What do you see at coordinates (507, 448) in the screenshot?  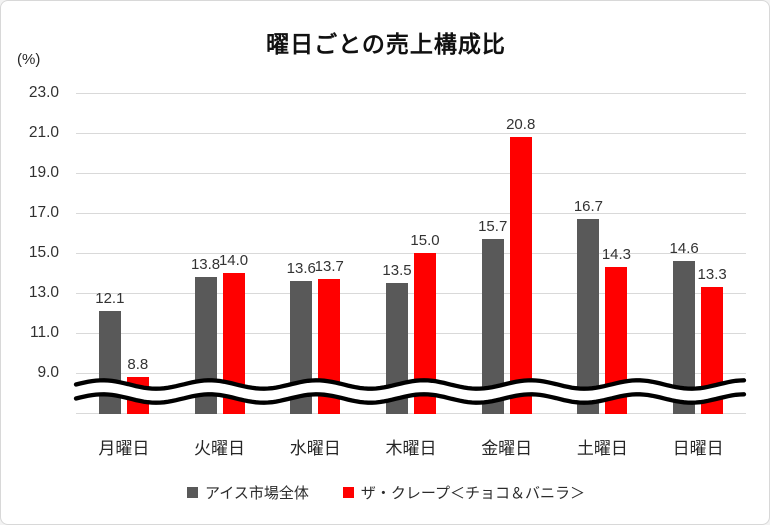 I see `x-axis-label: 金曜日` at bounding box center [507, 448].